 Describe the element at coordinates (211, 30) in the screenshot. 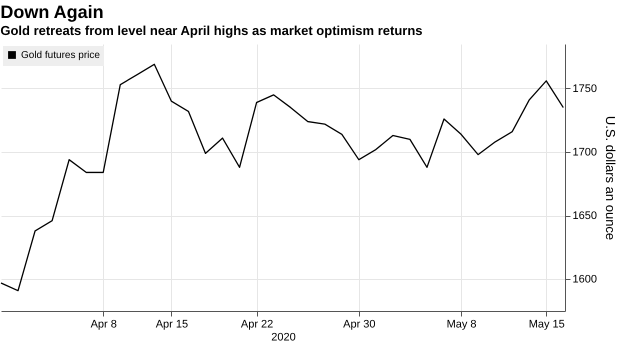

I see `chart-subtitle: Gold retreats from level near April highs as market optimism returns` at that location.